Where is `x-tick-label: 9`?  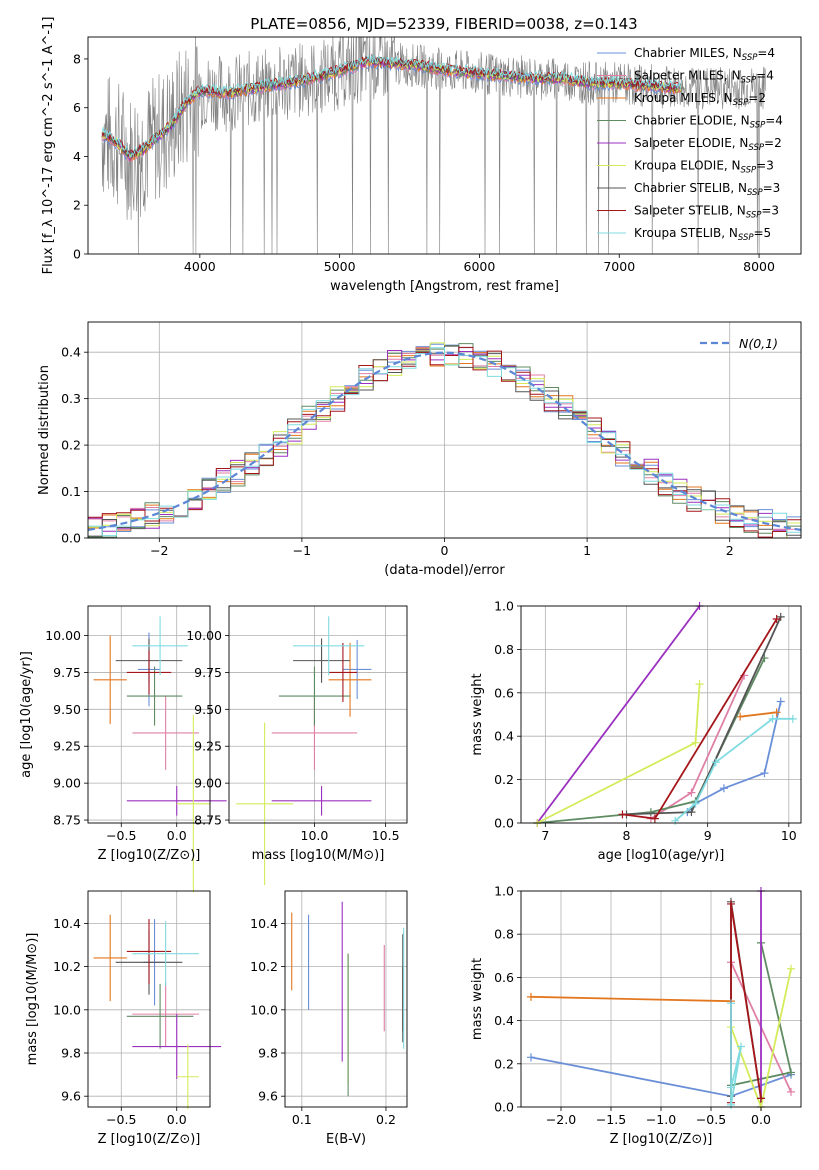
x-tick-label: 9 is located at coordinates (708, 835).